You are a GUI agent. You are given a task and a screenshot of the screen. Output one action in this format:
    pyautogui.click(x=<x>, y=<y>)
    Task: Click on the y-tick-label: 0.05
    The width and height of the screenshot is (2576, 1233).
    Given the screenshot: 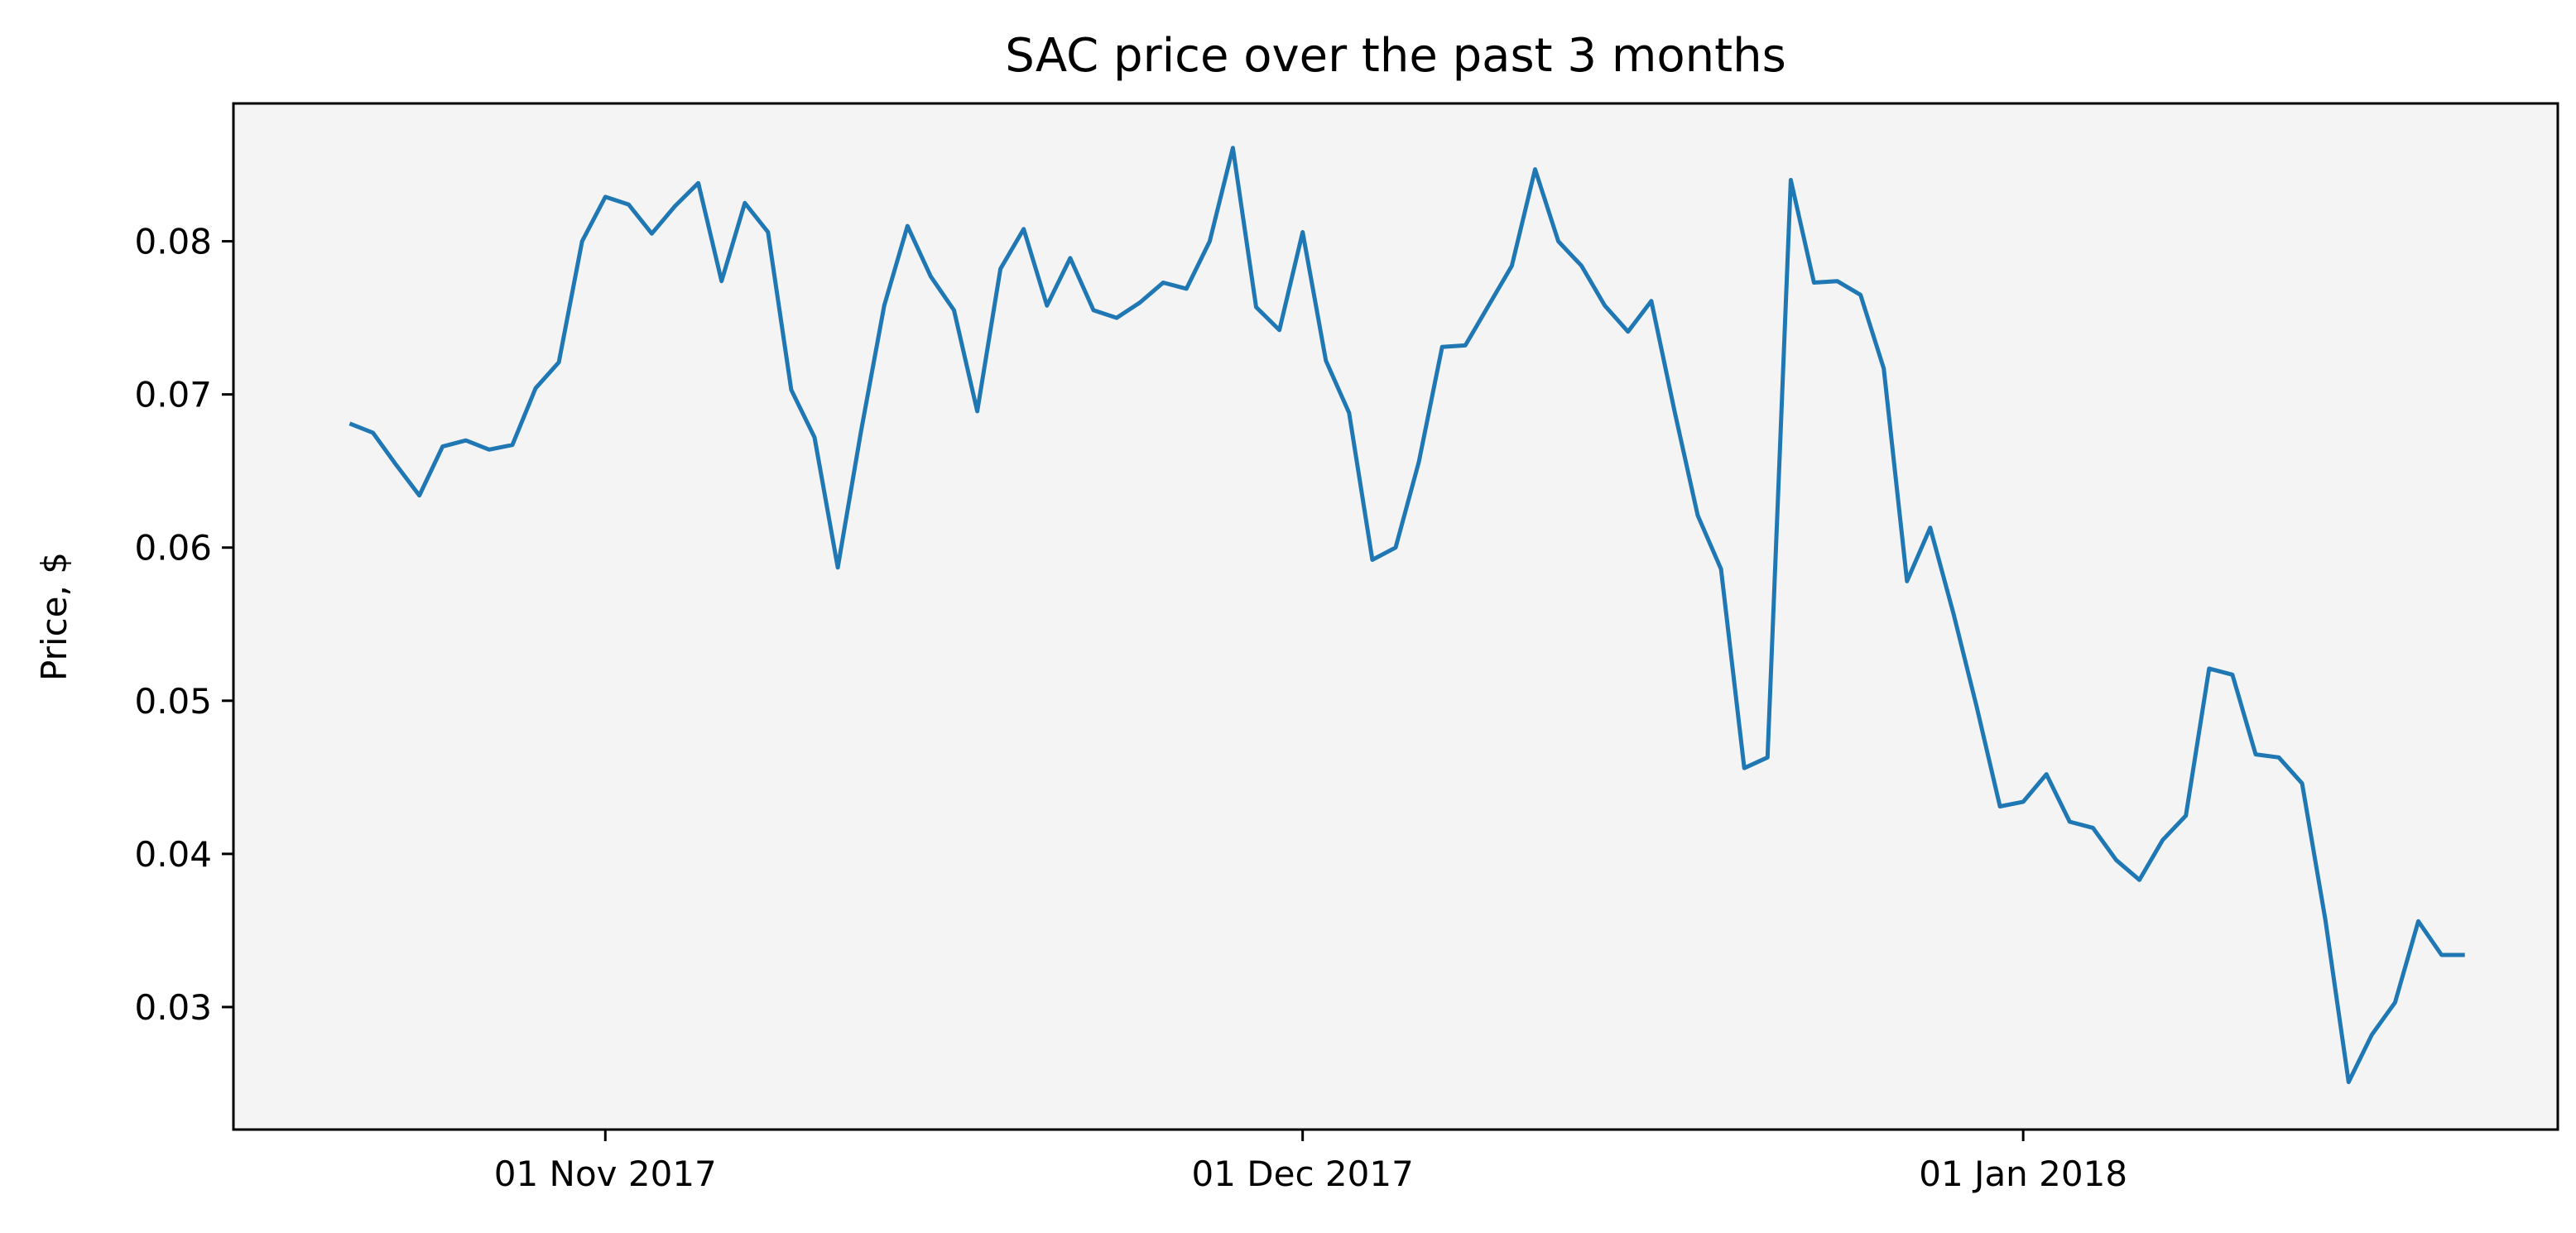 What is the action you would take?
    pyautogui.click(x=173, y=701)
    